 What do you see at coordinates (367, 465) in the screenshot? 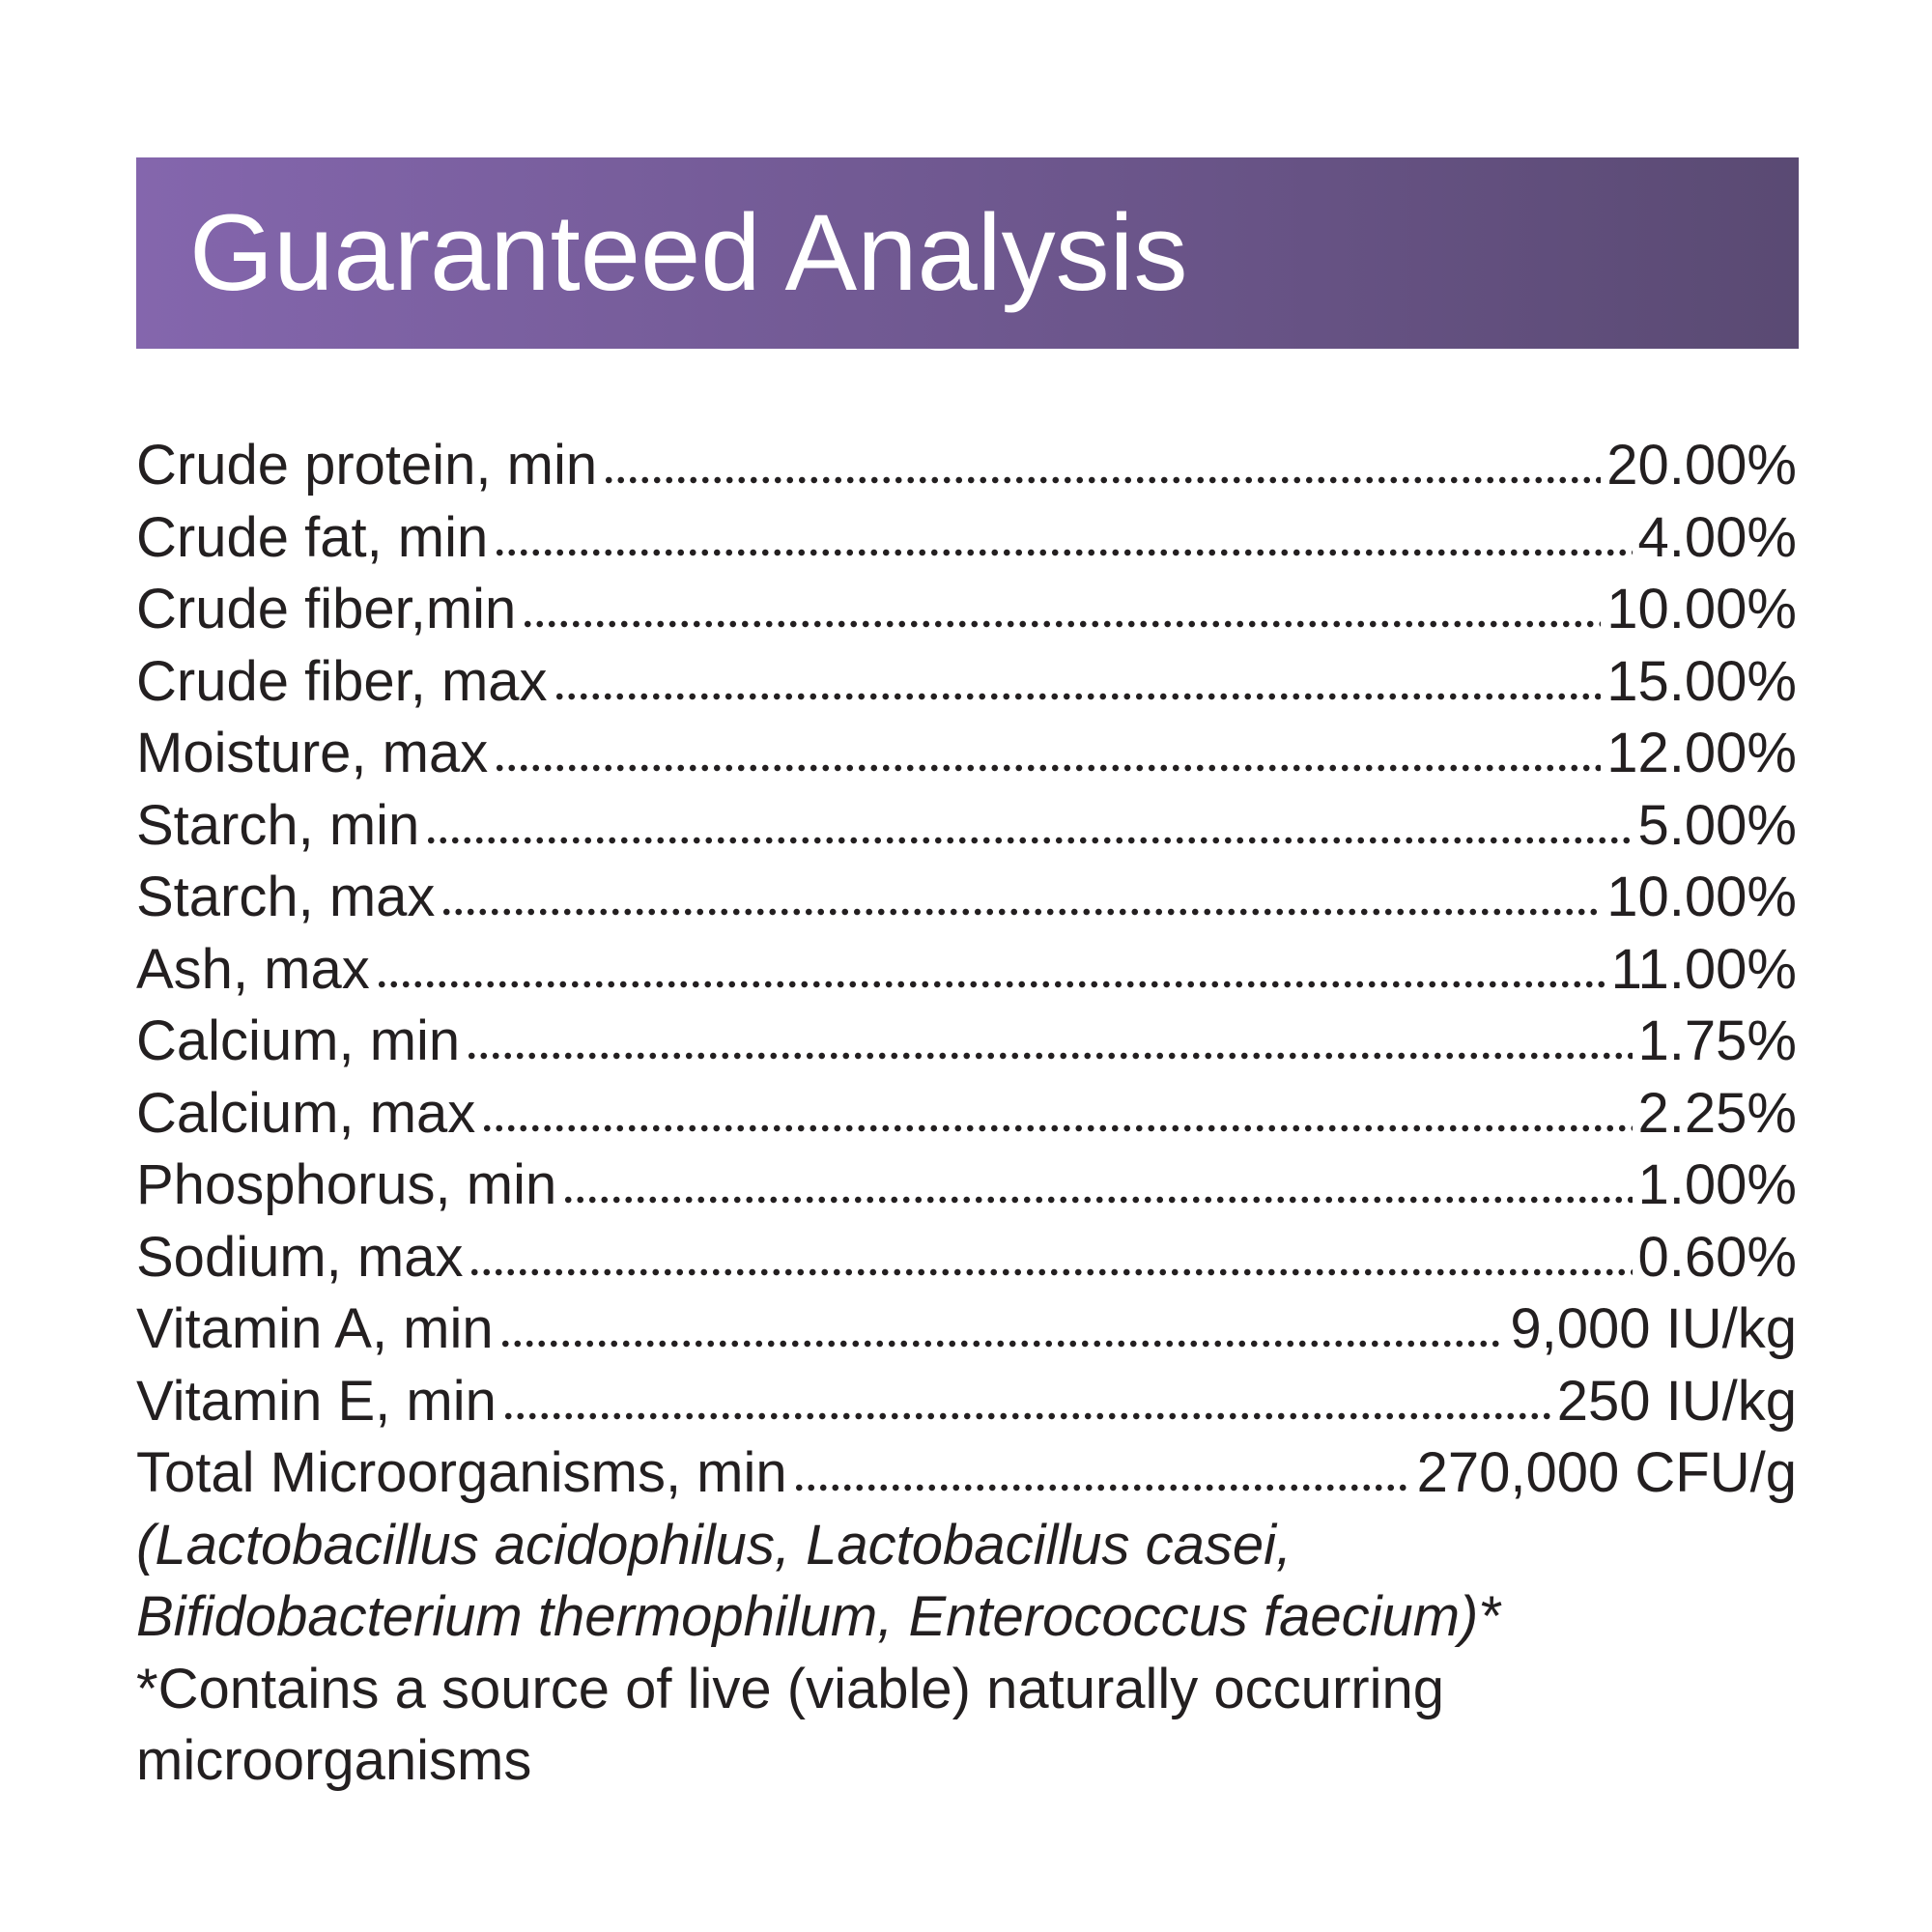
I see `row-label: Crude protein, min` at bounding box center [367, 465].